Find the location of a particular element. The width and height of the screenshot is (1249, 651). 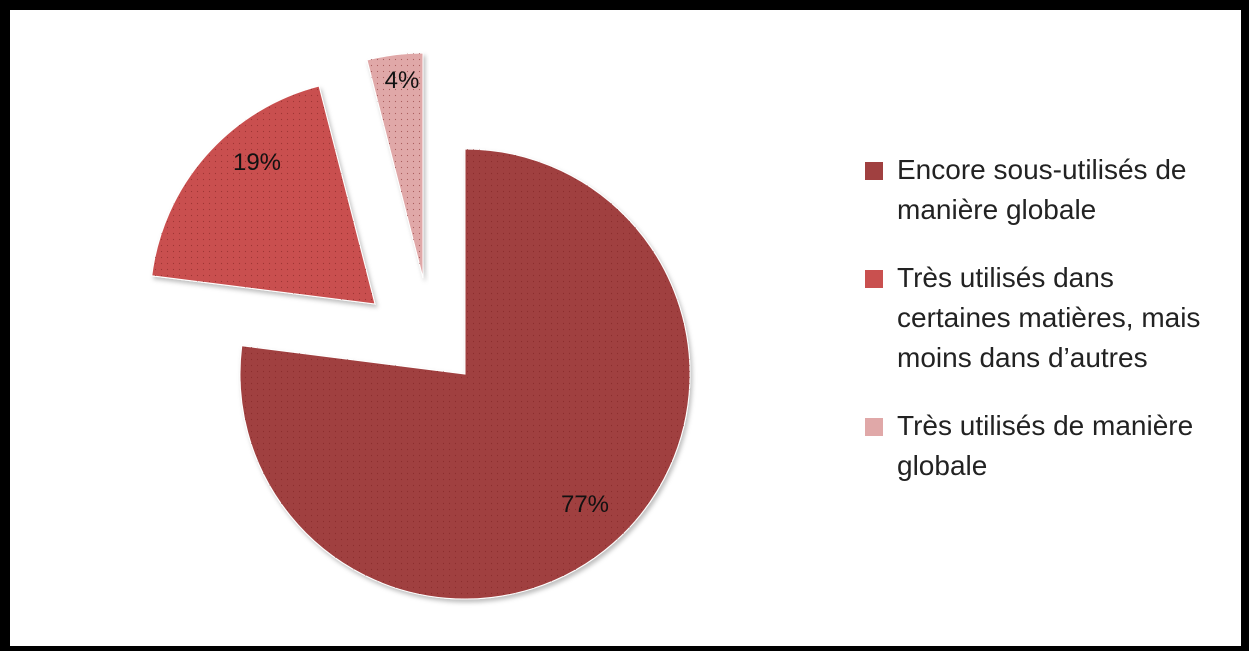

legend-label-0: Encore sous-utilisés de manière globale is located at coordinates (1042, 189).